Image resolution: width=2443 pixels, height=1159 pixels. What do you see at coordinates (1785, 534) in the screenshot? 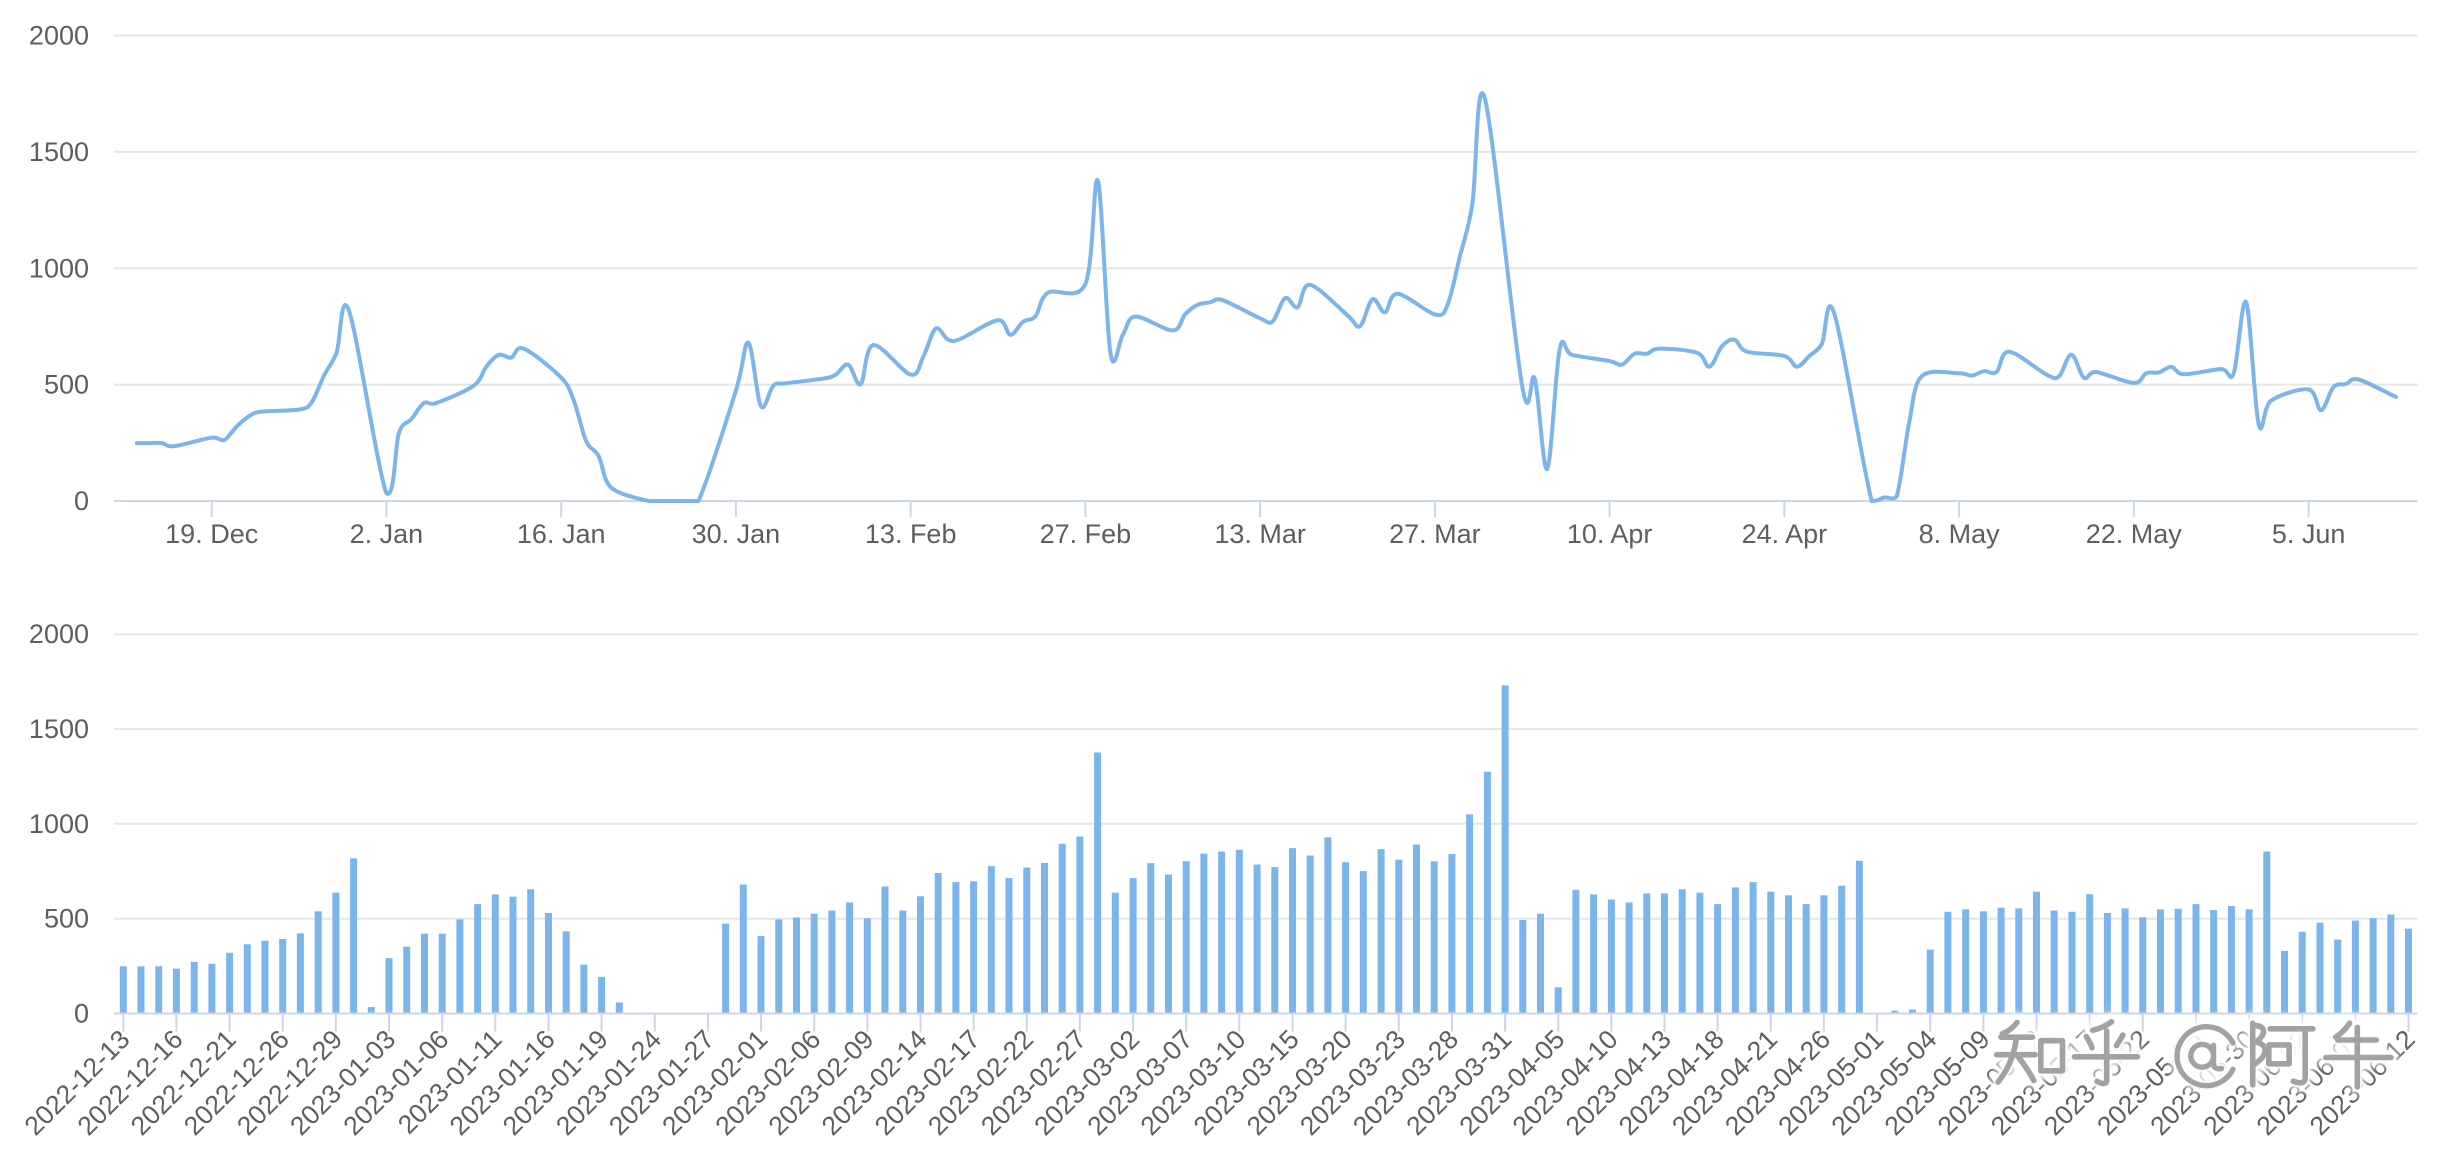
I see `svg-text: 24. Apr` at bounding box center [1785, 534].